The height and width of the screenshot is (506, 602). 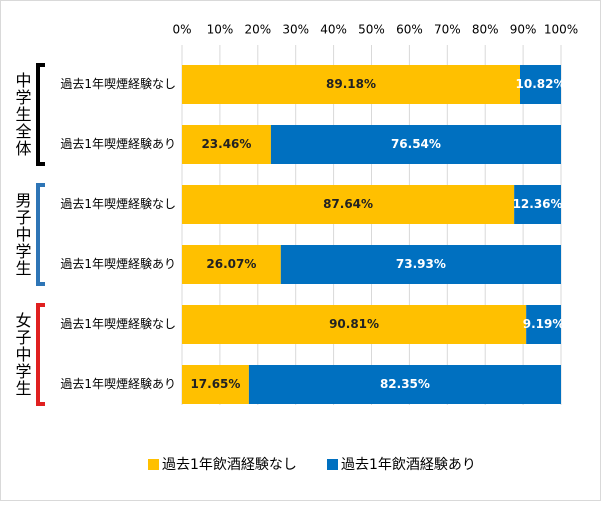 What do you see at coordinates (409, 30) in the screenshot?
I see `x-tick-label: 60%` at bounding box center [409, 30].